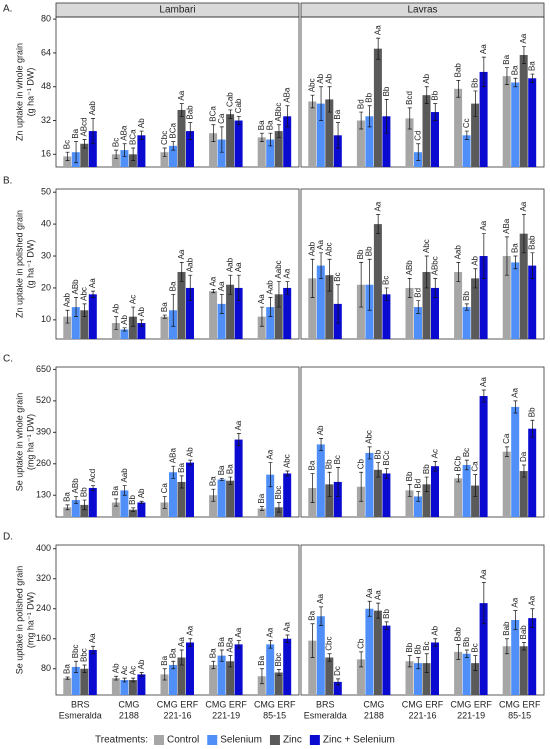 The width and height of the screenshot is (550, 749). Describe the element at coordinates (19, 92) in the screenshot. I see `y-axis-label: Zn uptake in whole grain` at that location.